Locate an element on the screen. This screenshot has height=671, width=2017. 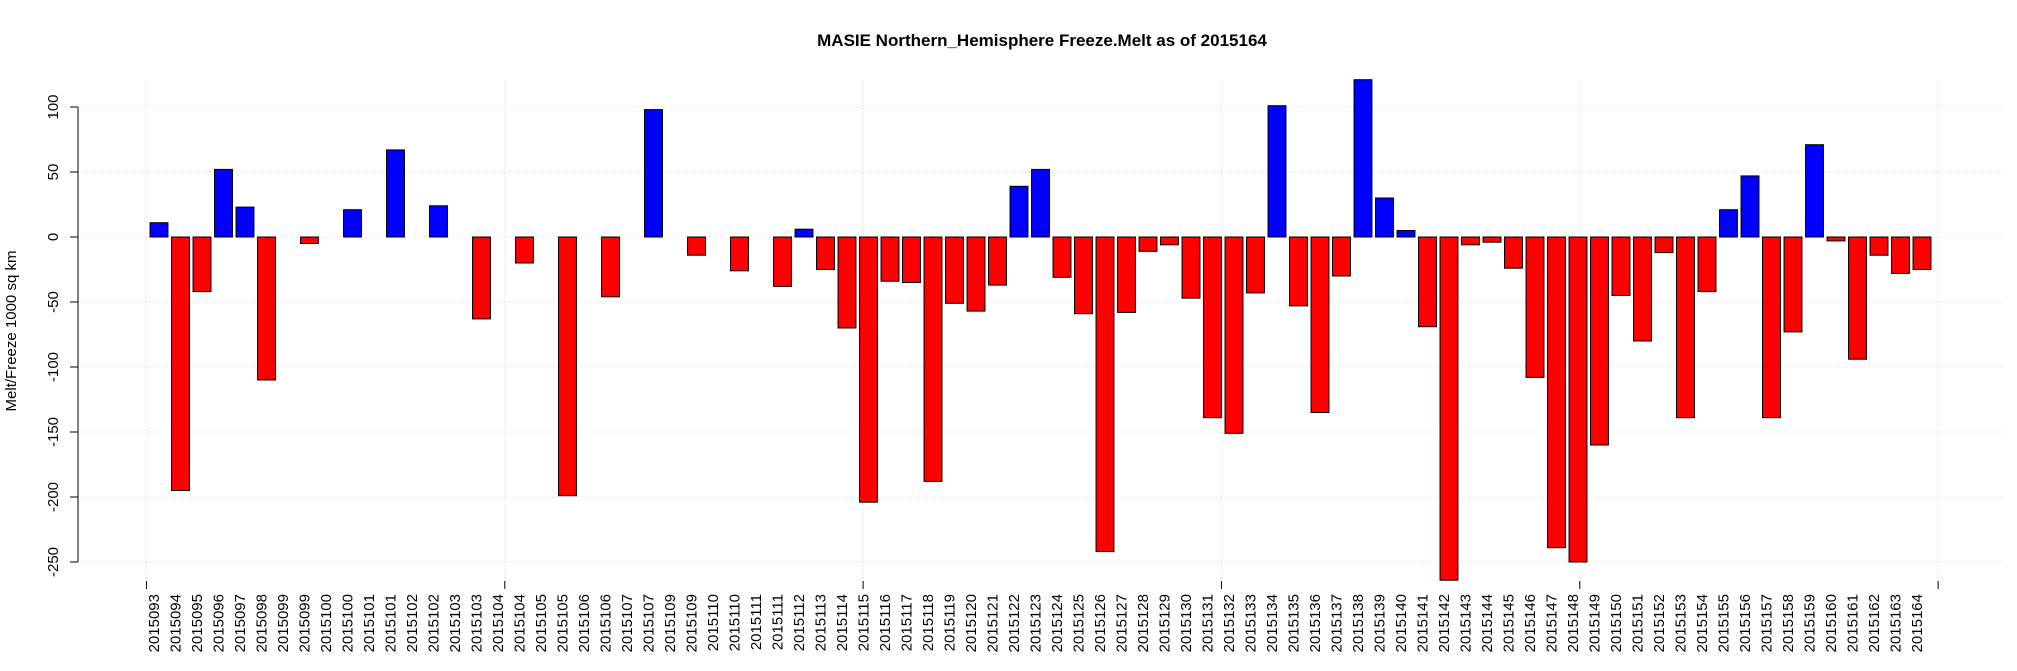
x-tick-label: 2015163 is located at coordinates (1896, 623).